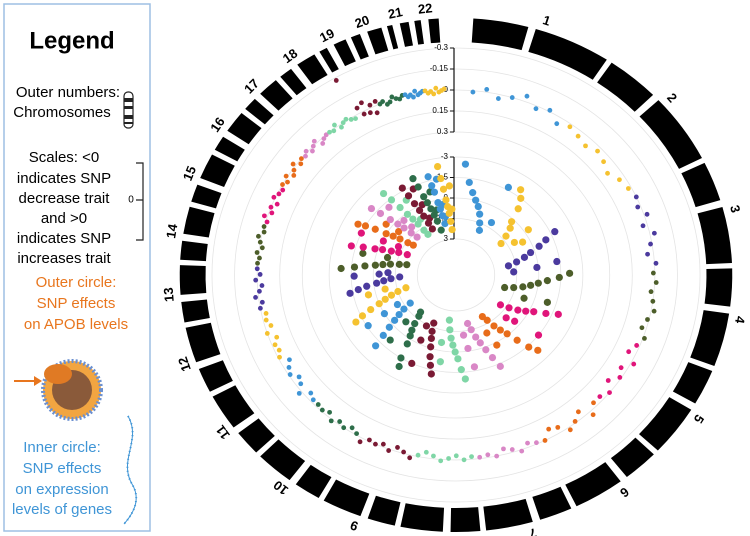 The height and width of the screenshot is (536, 750). I want to click on scale-label: 0.3, so click(443, 131).